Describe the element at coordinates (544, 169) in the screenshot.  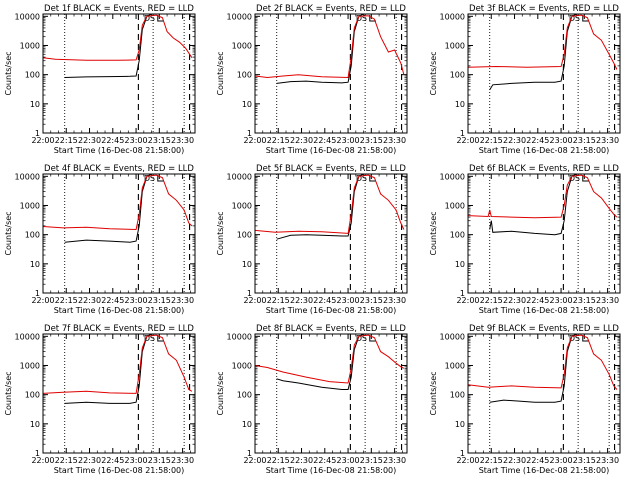
I see `panel-title: Det 6f BLACK = Events, RED = LLD` at that location.